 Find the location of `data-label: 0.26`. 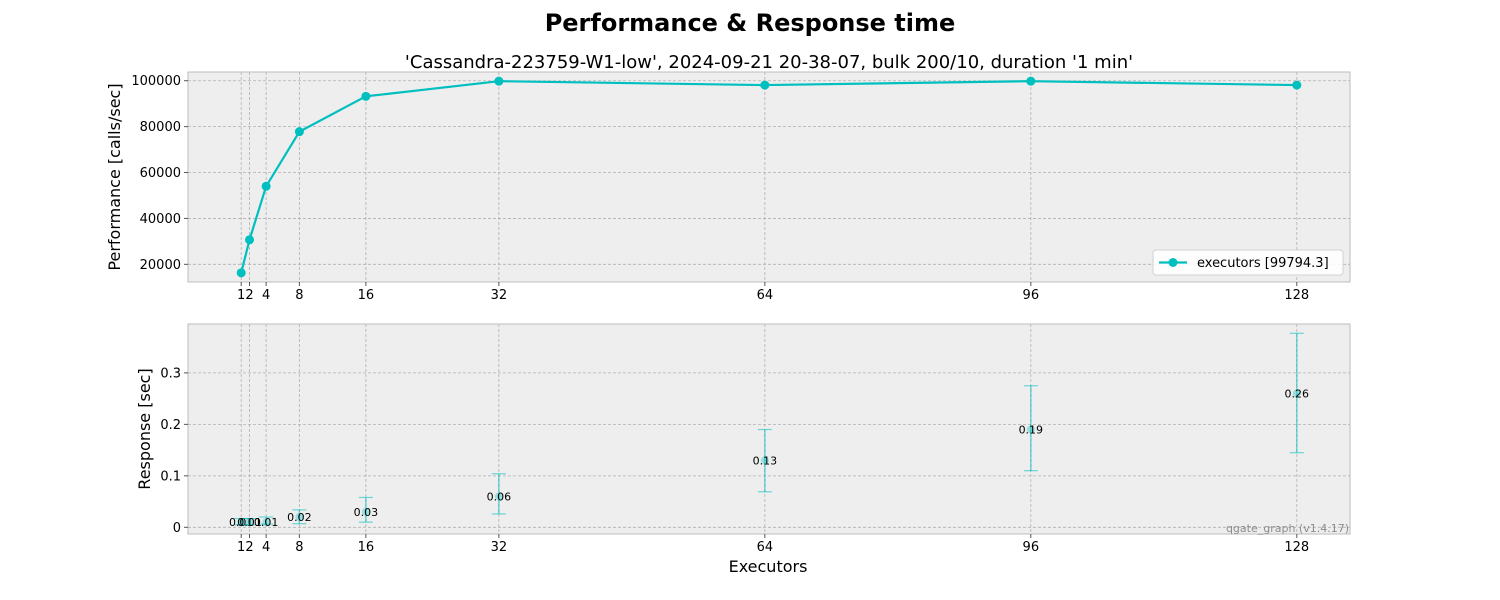

data-label: 0.26 is located at coordinates (1297, 393).